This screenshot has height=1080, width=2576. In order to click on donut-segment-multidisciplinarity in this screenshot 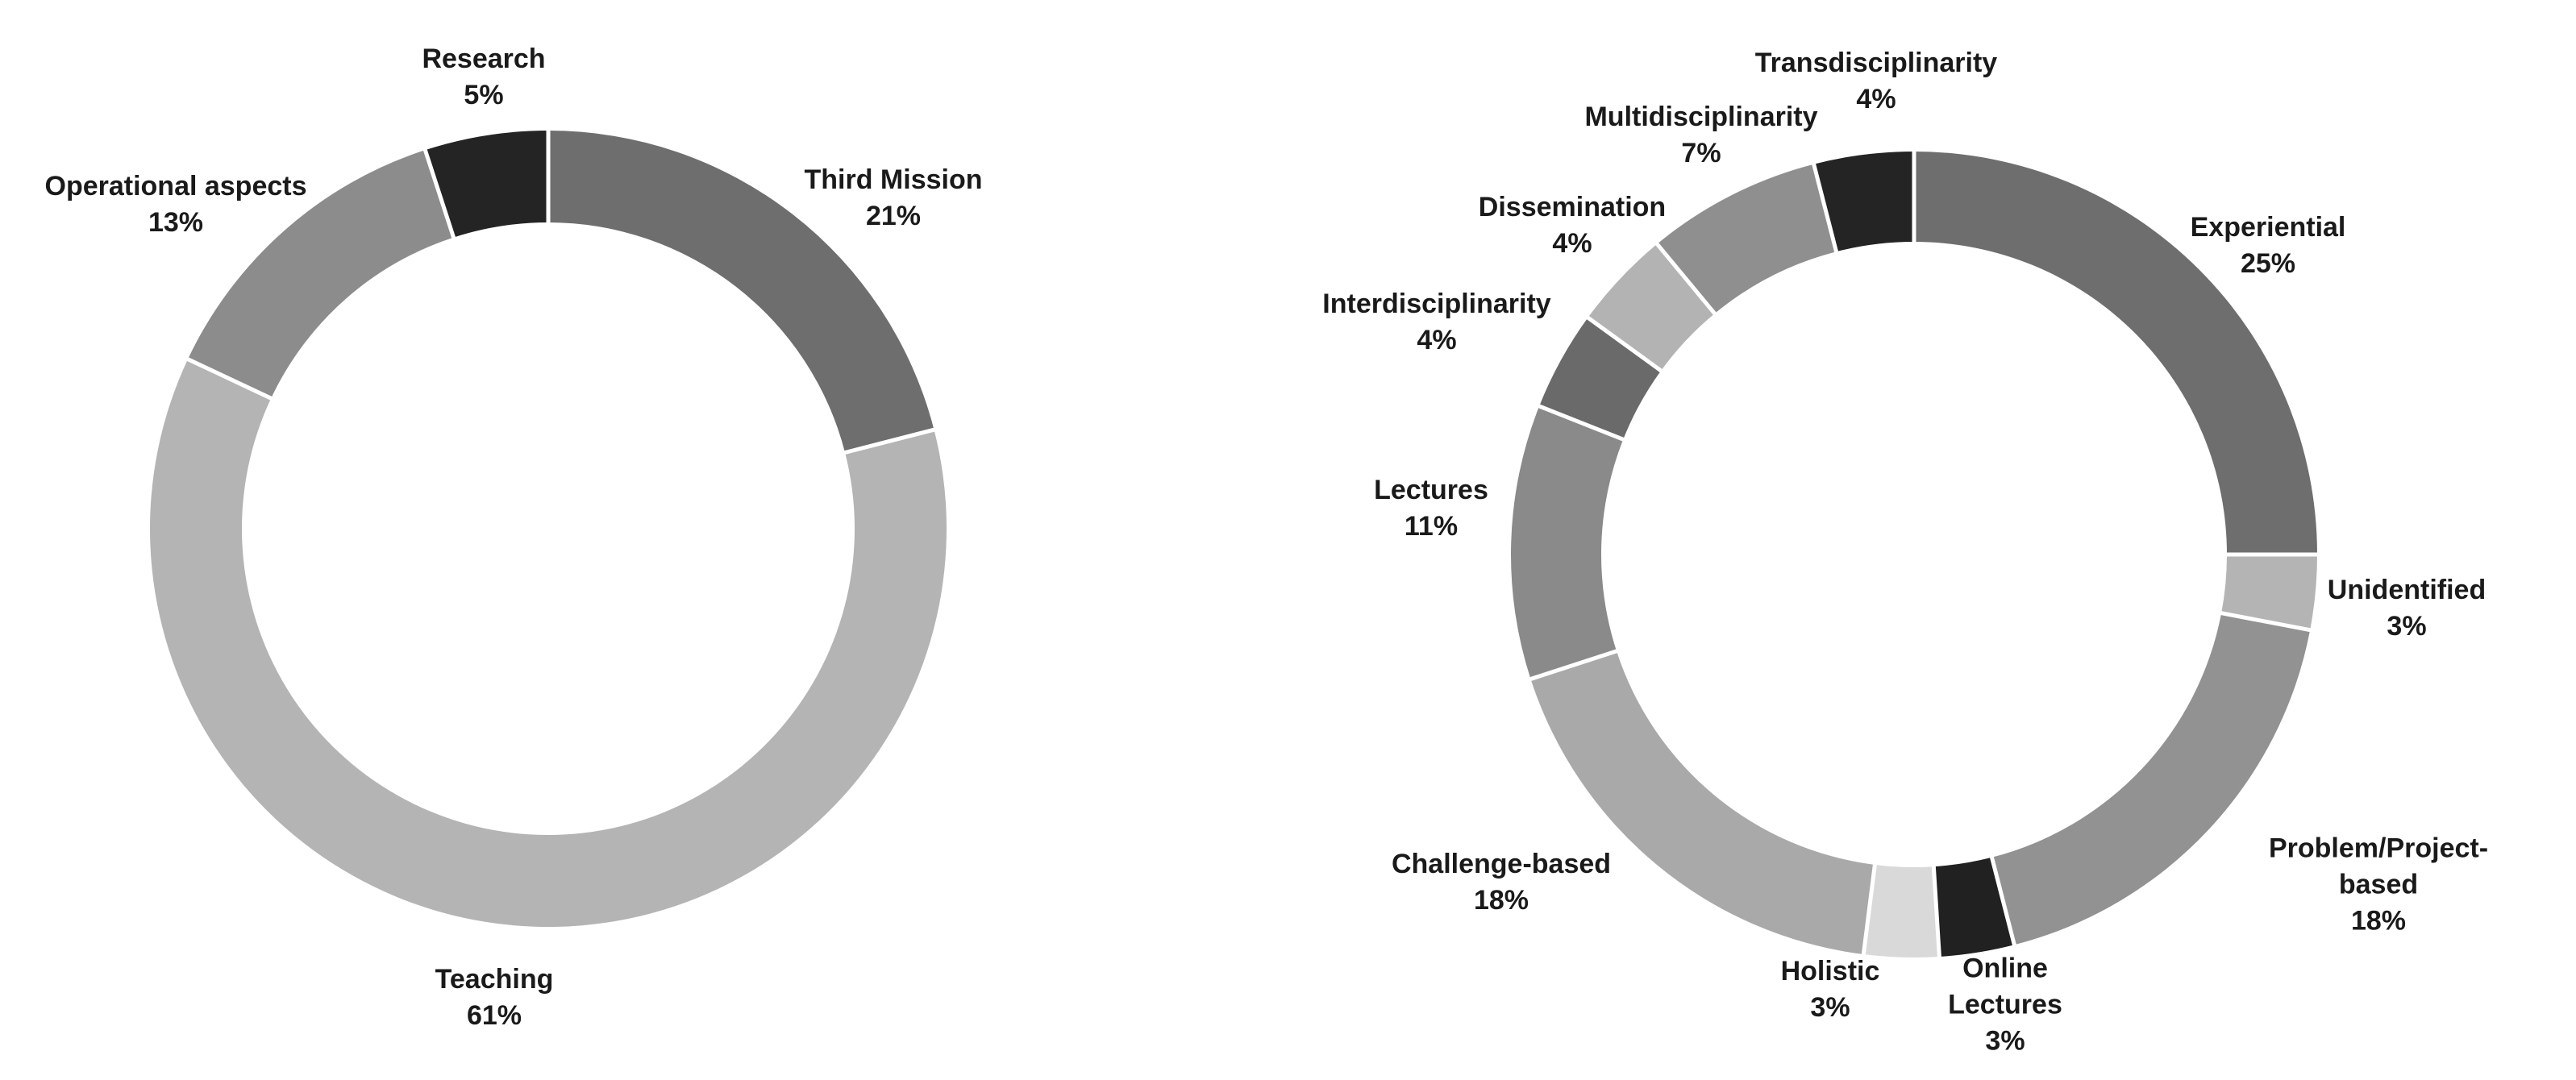, I will do `click(1747, 239)`.